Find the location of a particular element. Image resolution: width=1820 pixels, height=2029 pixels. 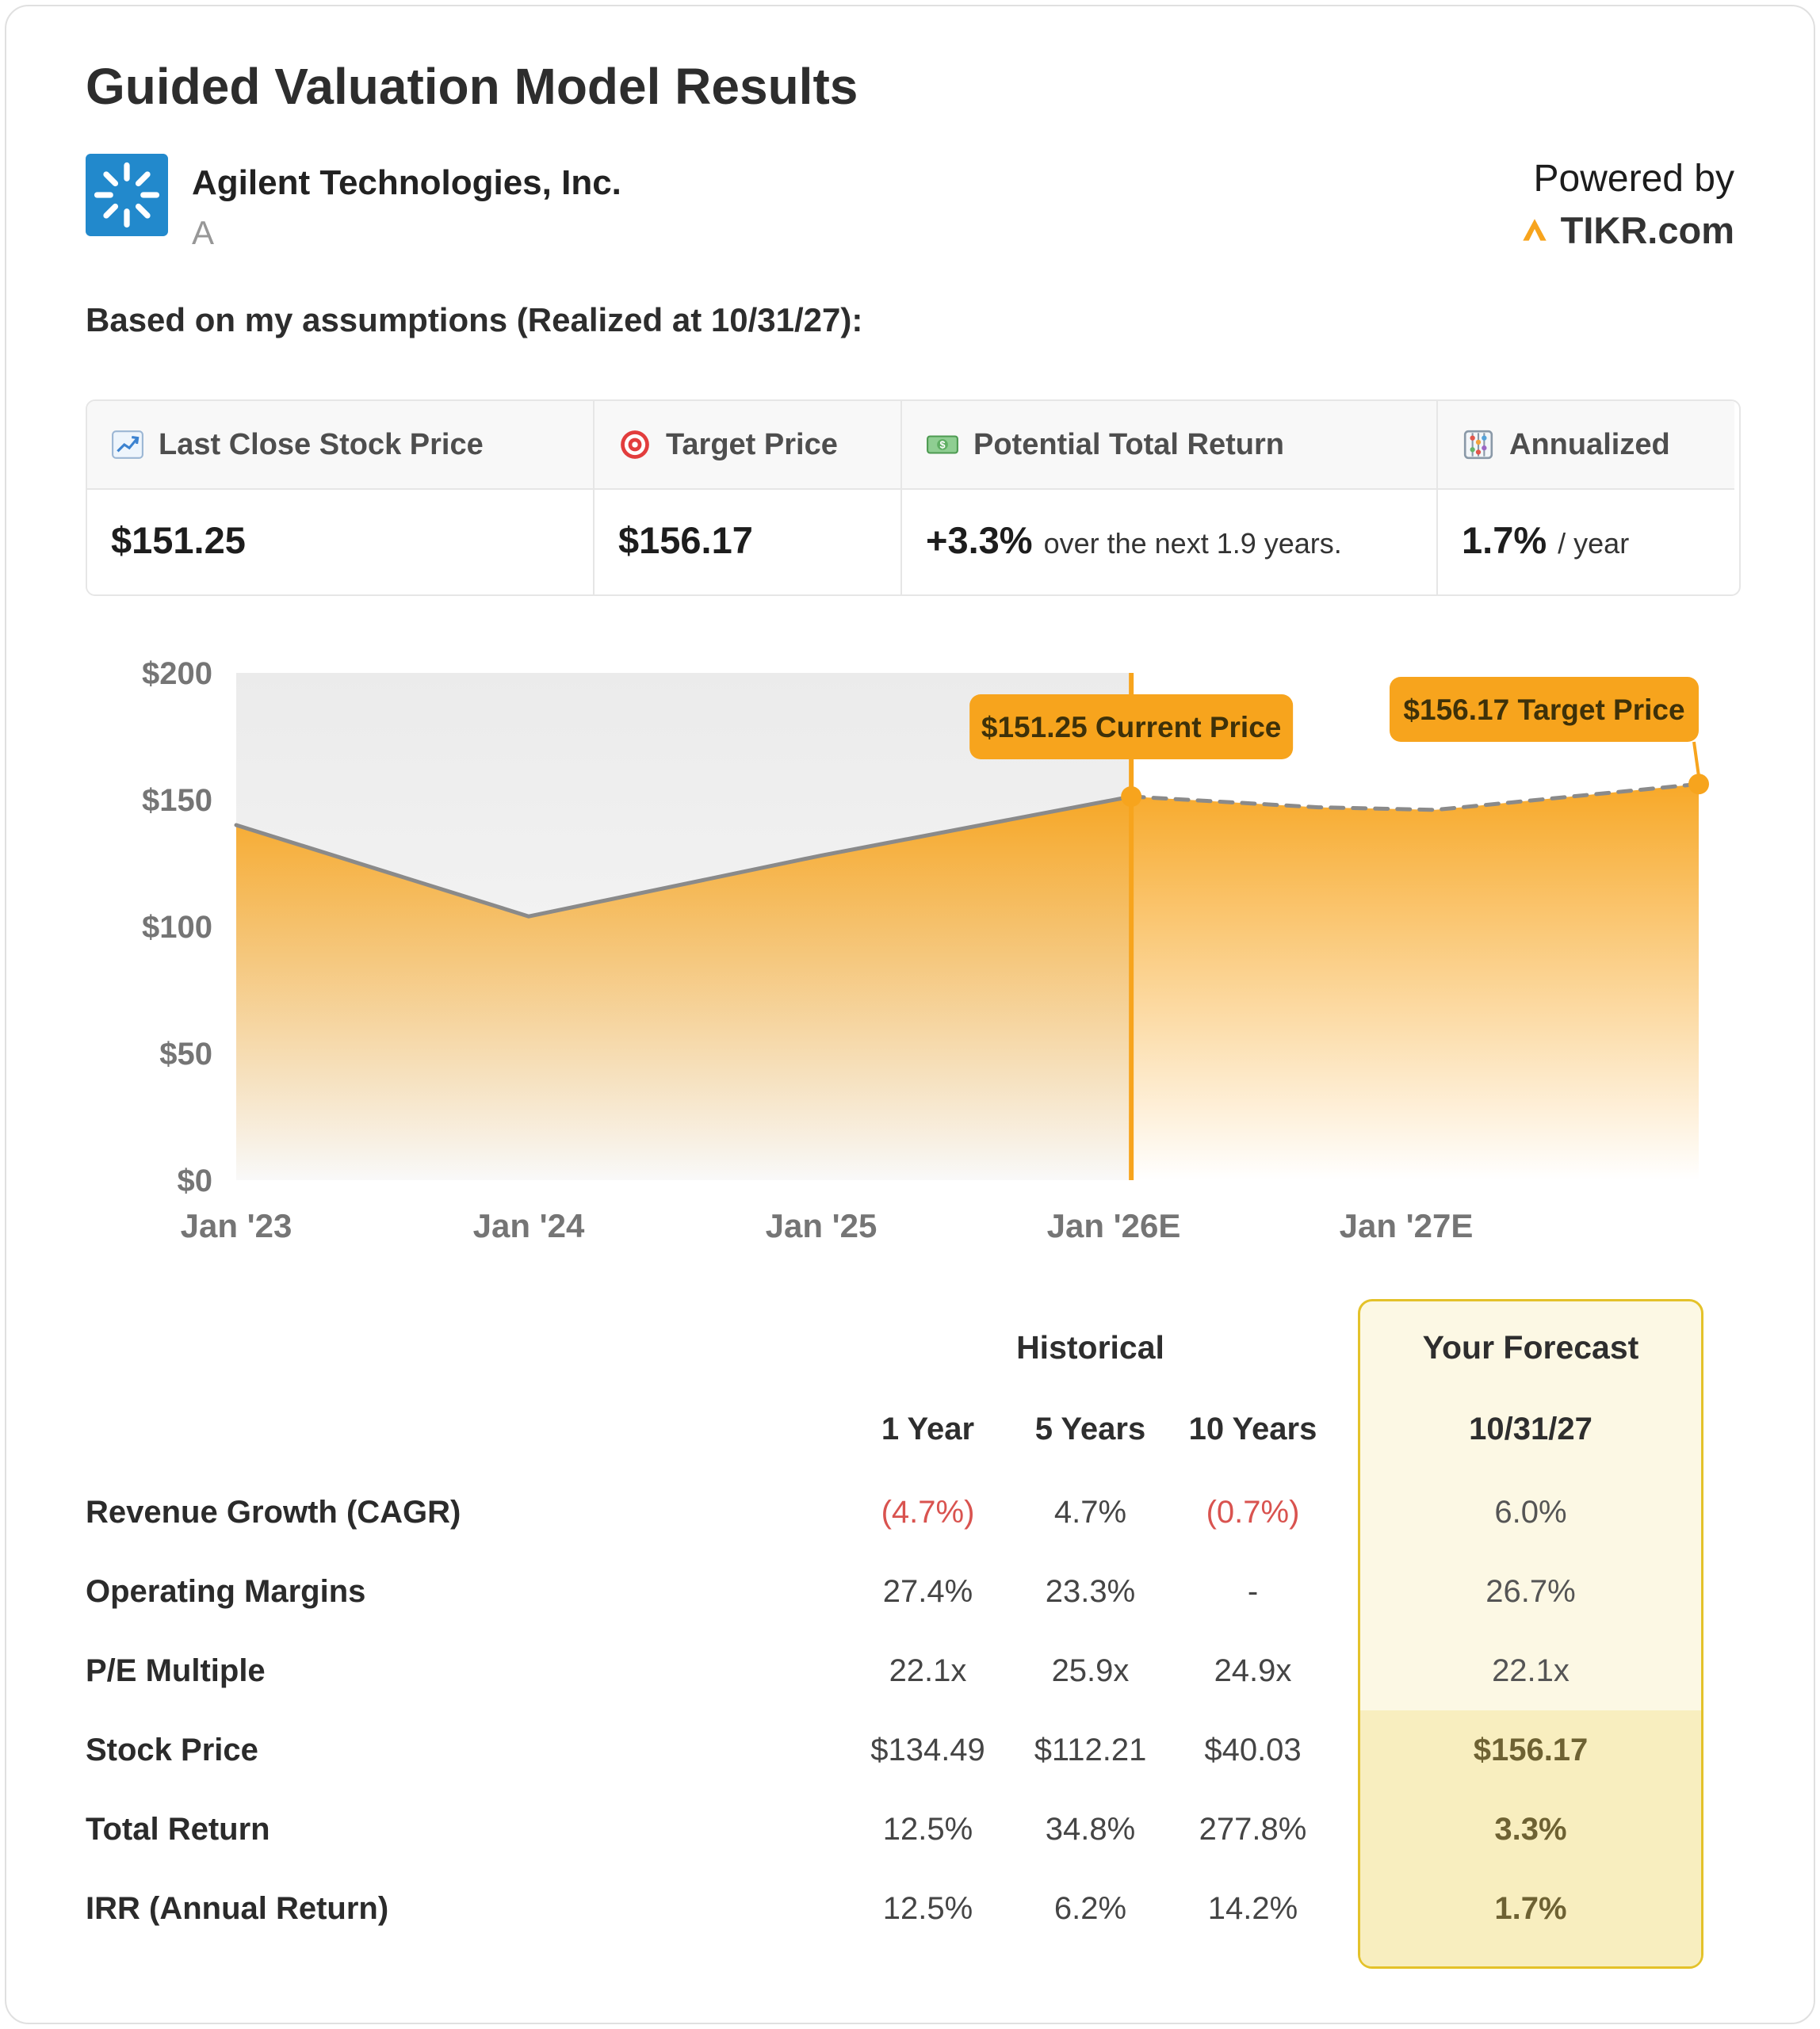

chart-increasing-icon is located at coordinates (127, 444).